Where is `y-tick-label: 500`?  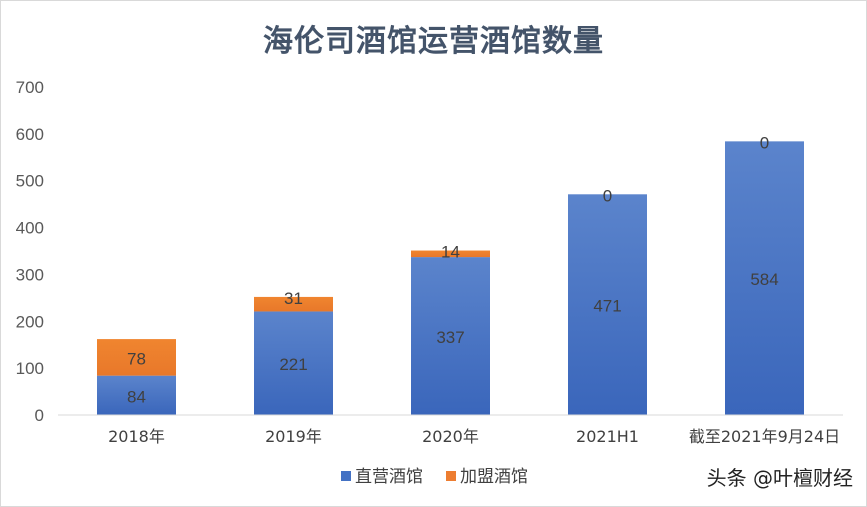 y-tick-label: 500 is located at coordinates (30, 181).